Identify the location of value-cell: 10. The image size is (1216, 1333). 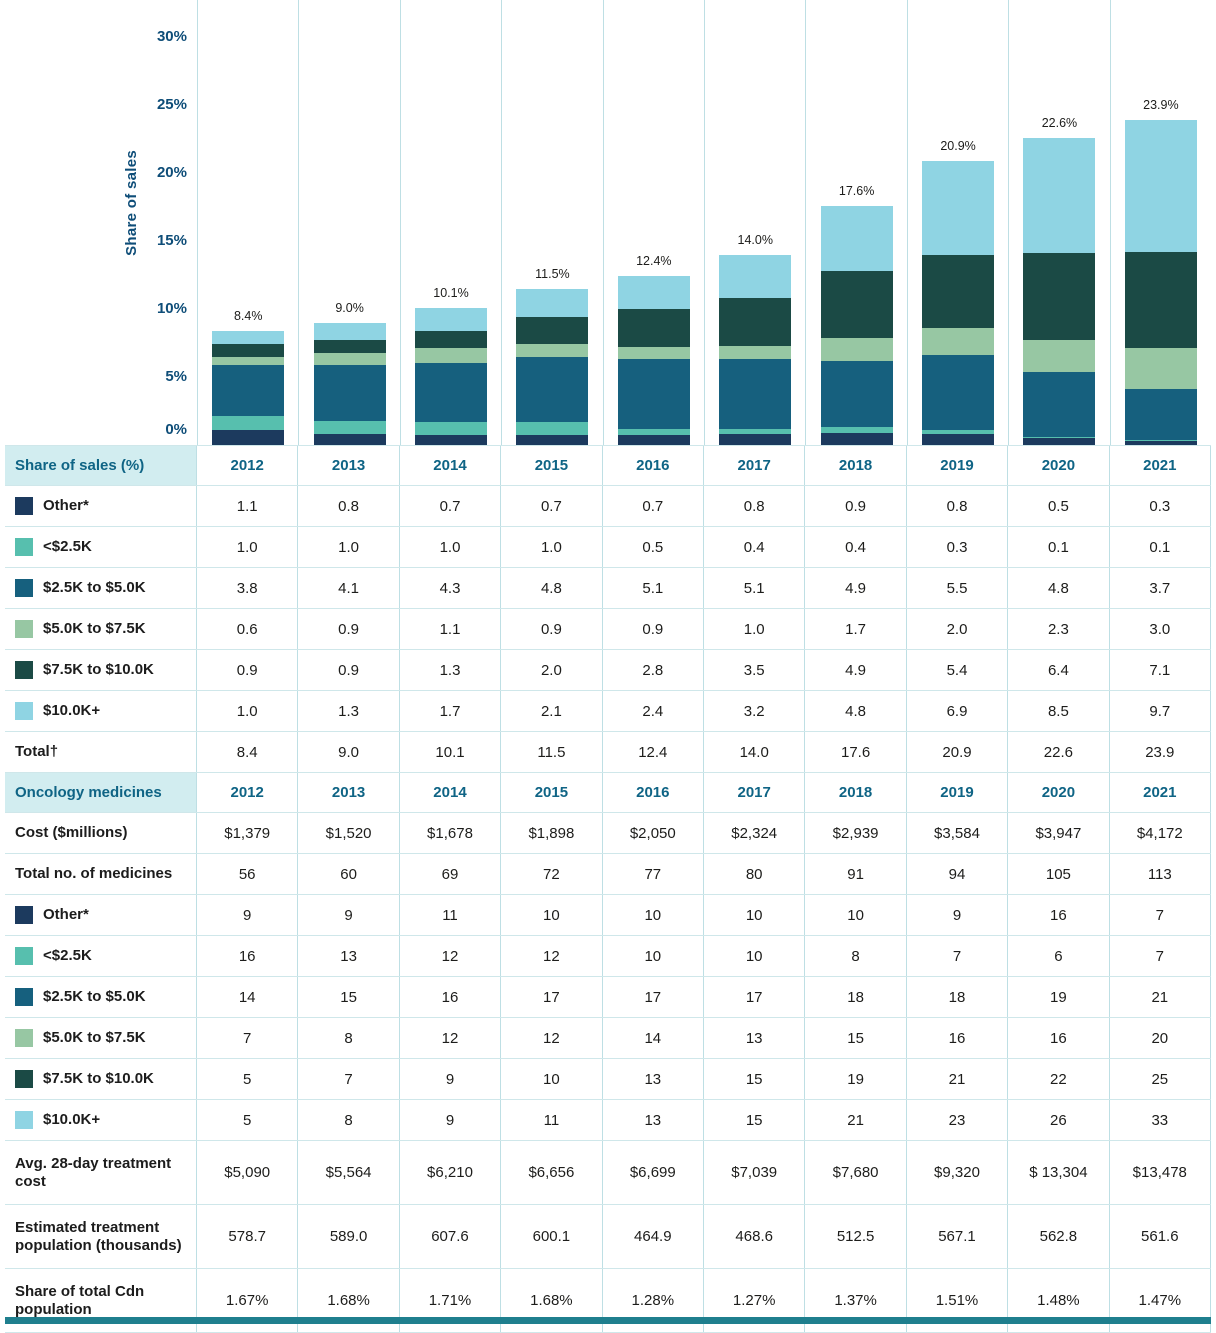
(755, 915).